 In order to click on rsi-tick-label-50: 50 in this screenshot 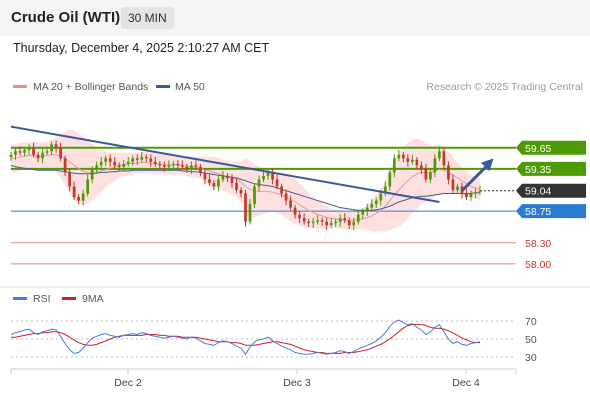, I will do `click(531, 340)`.